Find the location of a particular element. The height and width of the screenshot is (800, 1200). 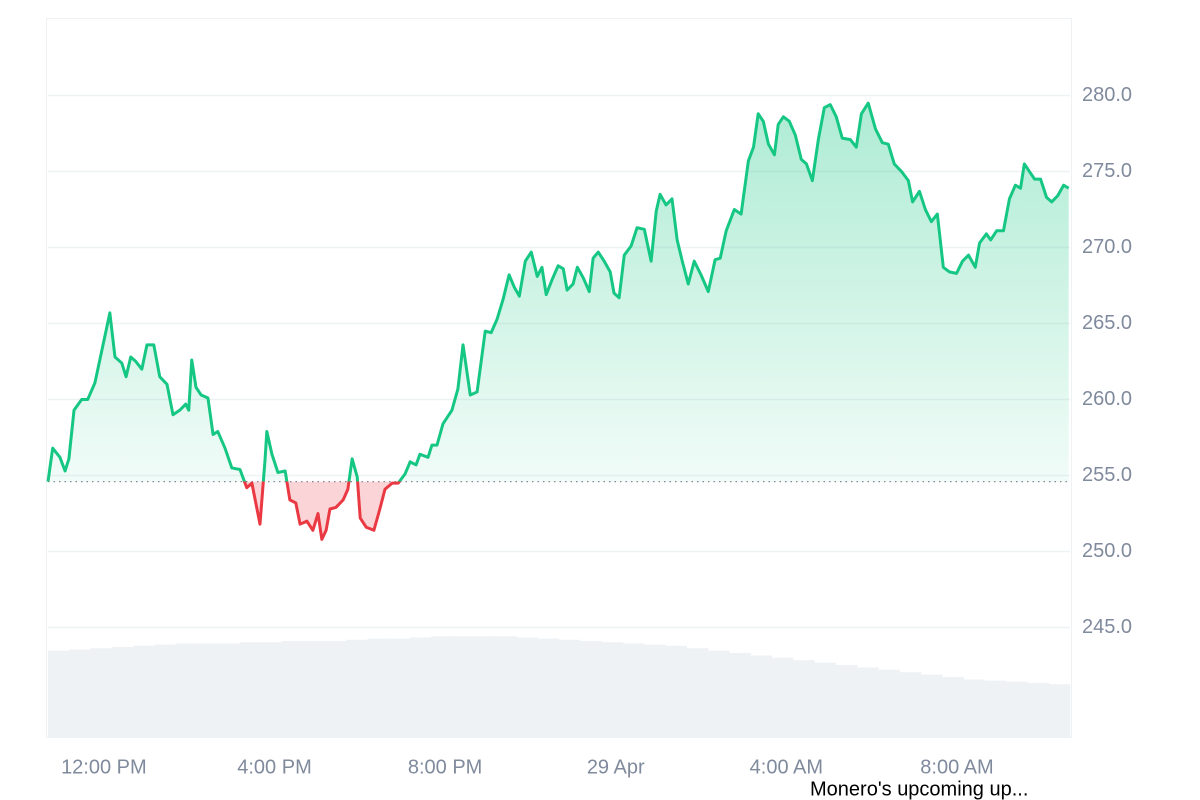

x-tick-label: 29 Apr is located at coordinates (616, 767).